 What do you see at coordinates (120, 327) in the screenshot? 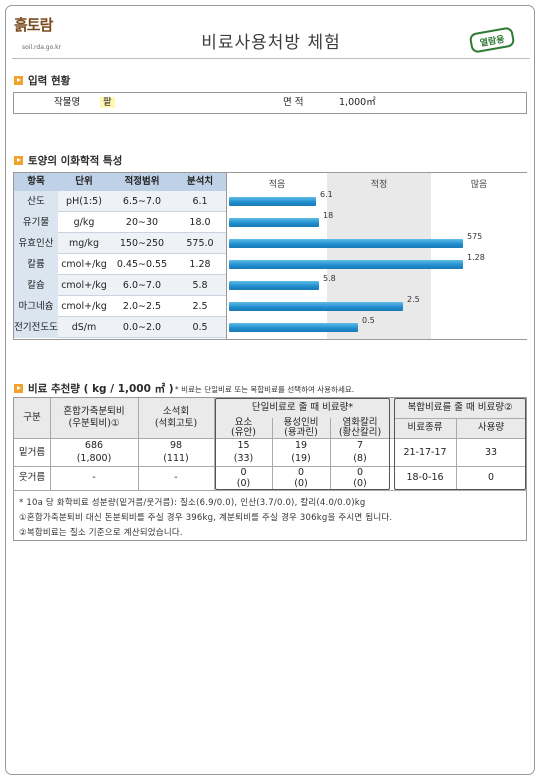
I see `soil-row: 전기전도도 dS/m 0.0∼2.0 0.5` at bounding box center [120, 327].